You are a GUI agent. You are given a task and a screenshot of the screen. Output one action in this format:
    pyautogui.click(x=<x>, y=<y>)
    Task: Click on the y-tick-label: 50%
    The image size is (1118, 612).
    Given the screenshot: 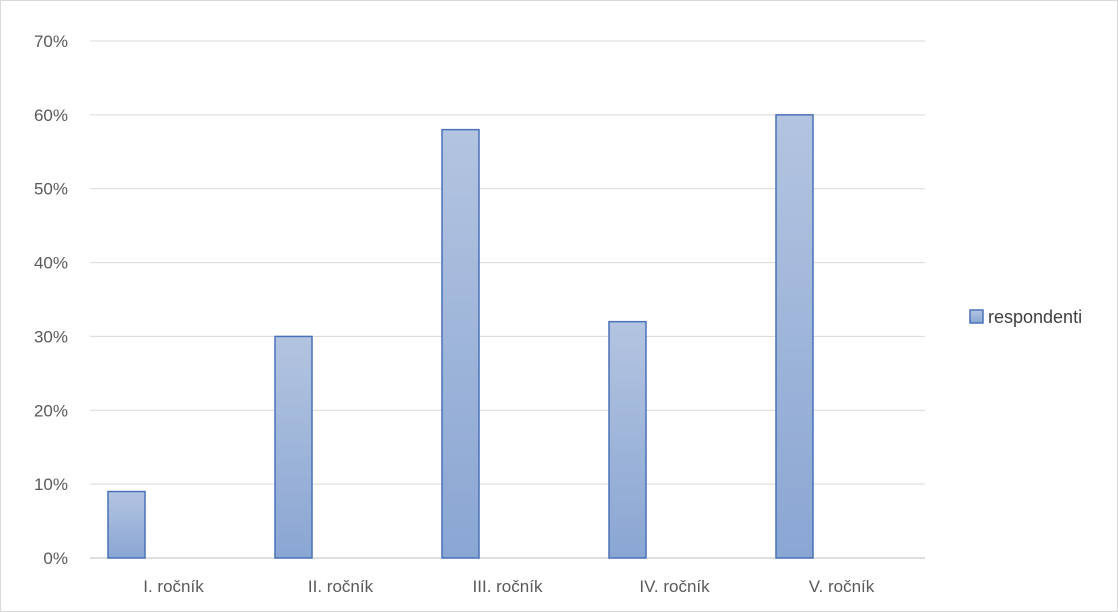 What is the action you would take?
    pyautogui.click(x=51, y=189)
    